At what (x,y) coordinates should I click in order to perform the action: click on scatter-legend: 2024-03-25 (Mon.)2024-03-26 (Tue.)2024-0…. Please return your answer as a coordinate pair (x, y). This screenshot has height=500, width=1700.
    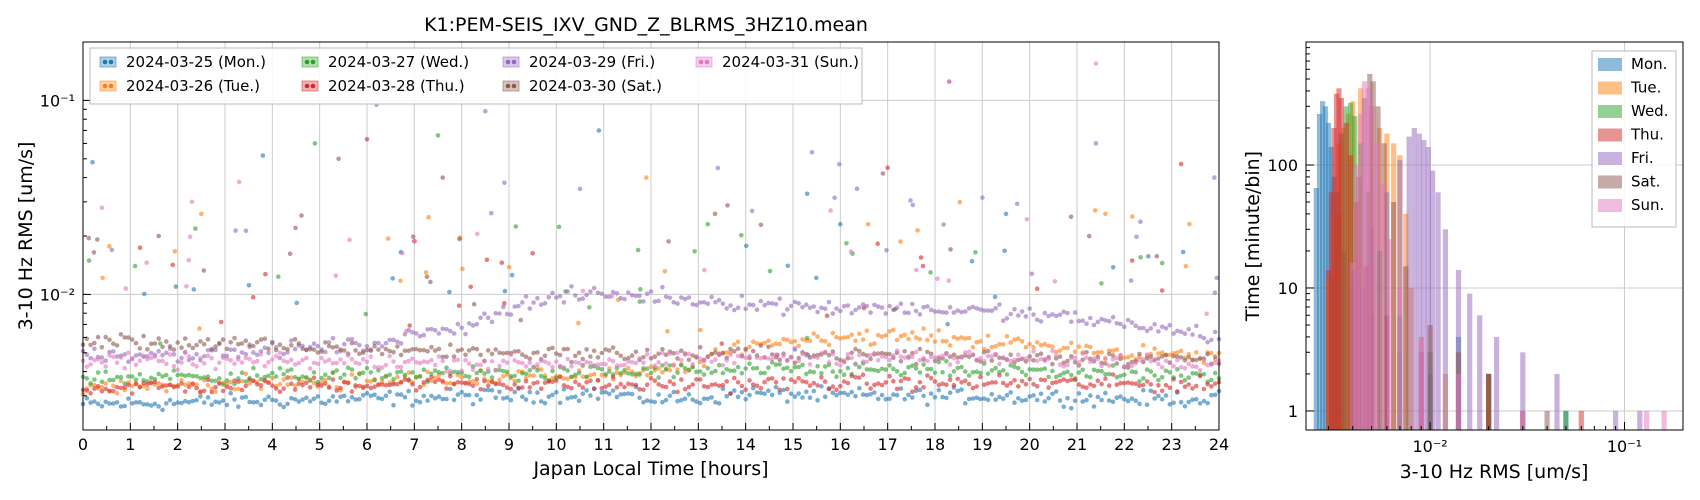
    Looking at the image, I should click on (476, 76).